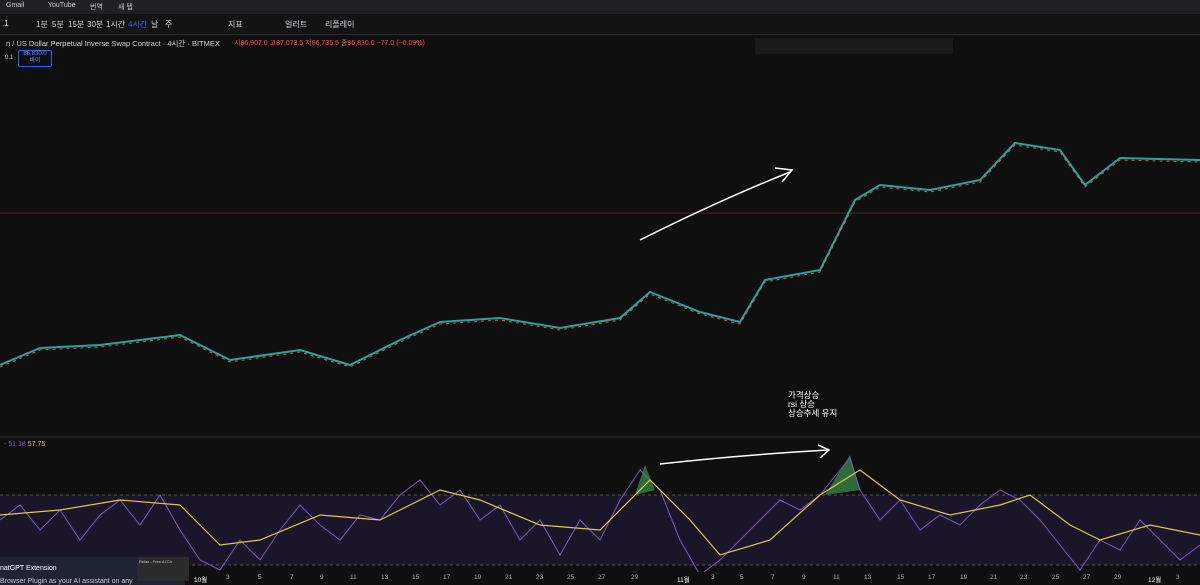 This screenshot has width=1200, height=585. What do you see at coordinates (15, 5) in the screenshot?
I see `bookmark: Gmail` at bounding box center [15, 5].